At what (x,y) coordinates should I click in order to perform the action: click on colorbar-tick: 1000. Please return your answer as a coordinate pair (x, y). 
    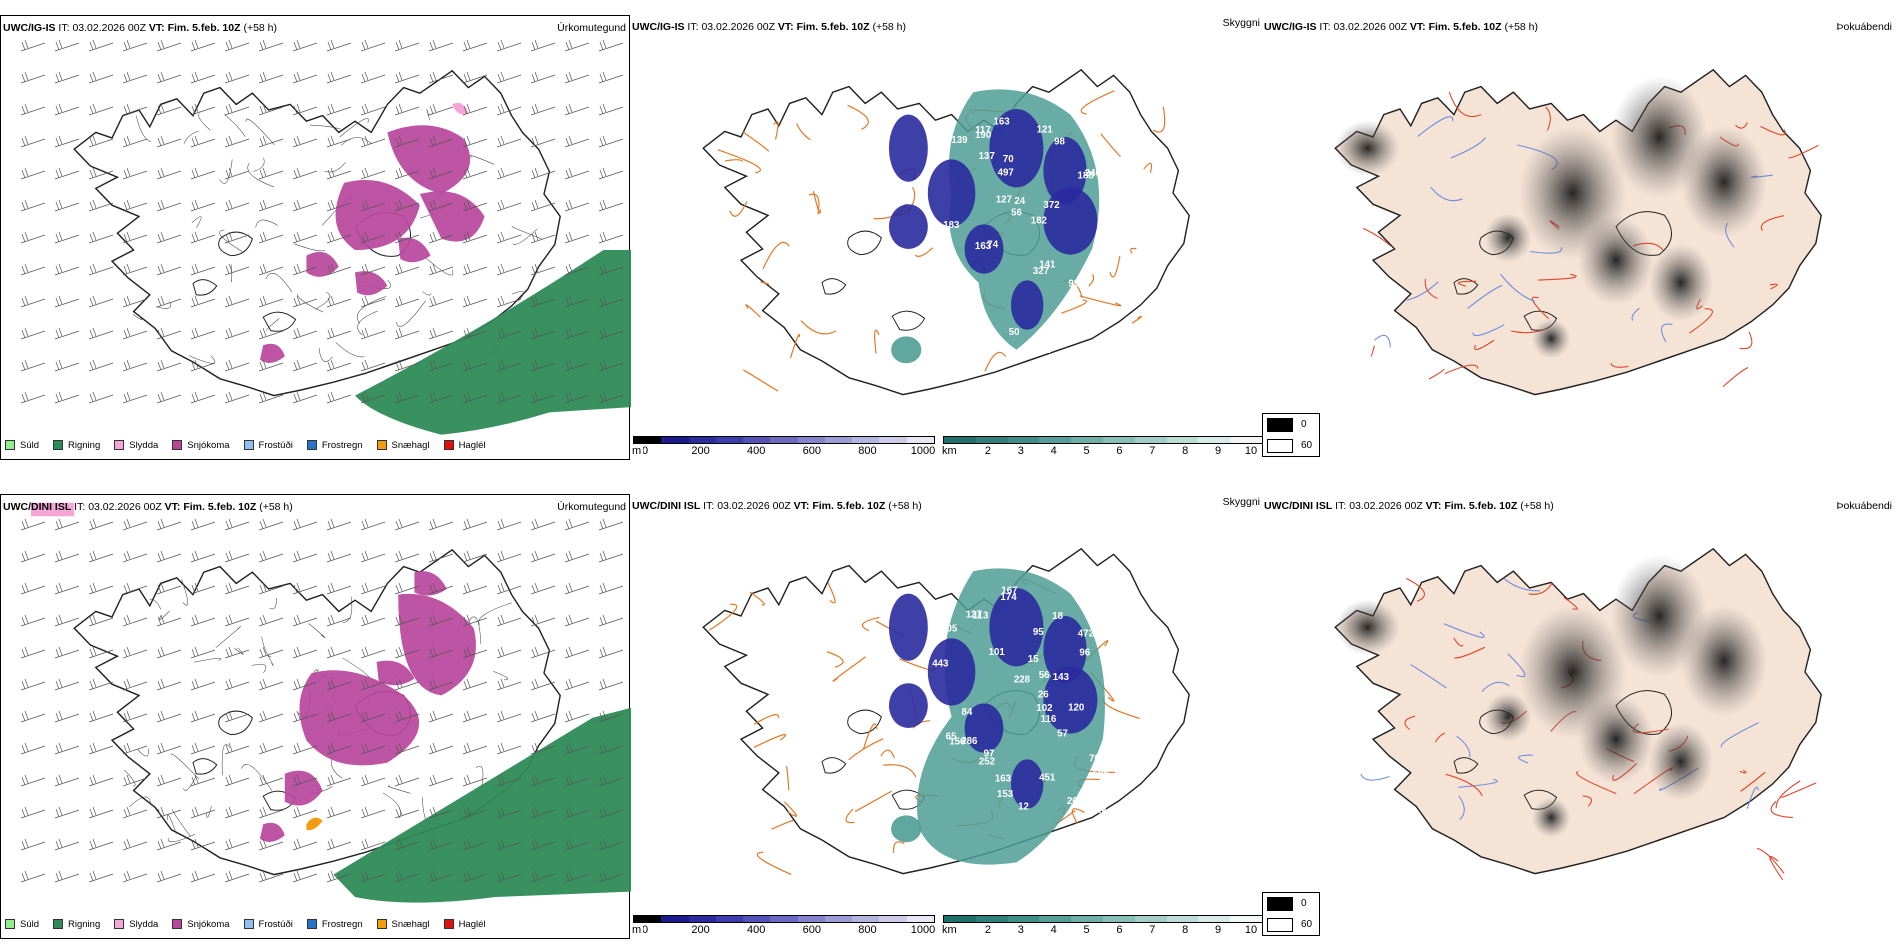
    Looking at the image, I should click on (923, 930).